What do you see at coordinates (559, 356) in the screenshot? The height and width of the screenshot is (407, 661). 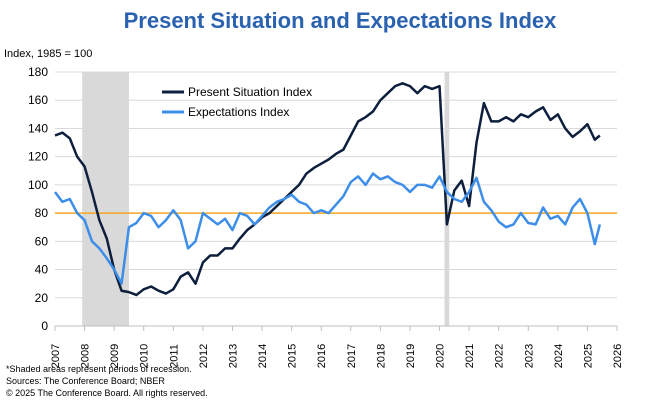 I see `x-tick-label: 2024` at bounding box center [559, 356].